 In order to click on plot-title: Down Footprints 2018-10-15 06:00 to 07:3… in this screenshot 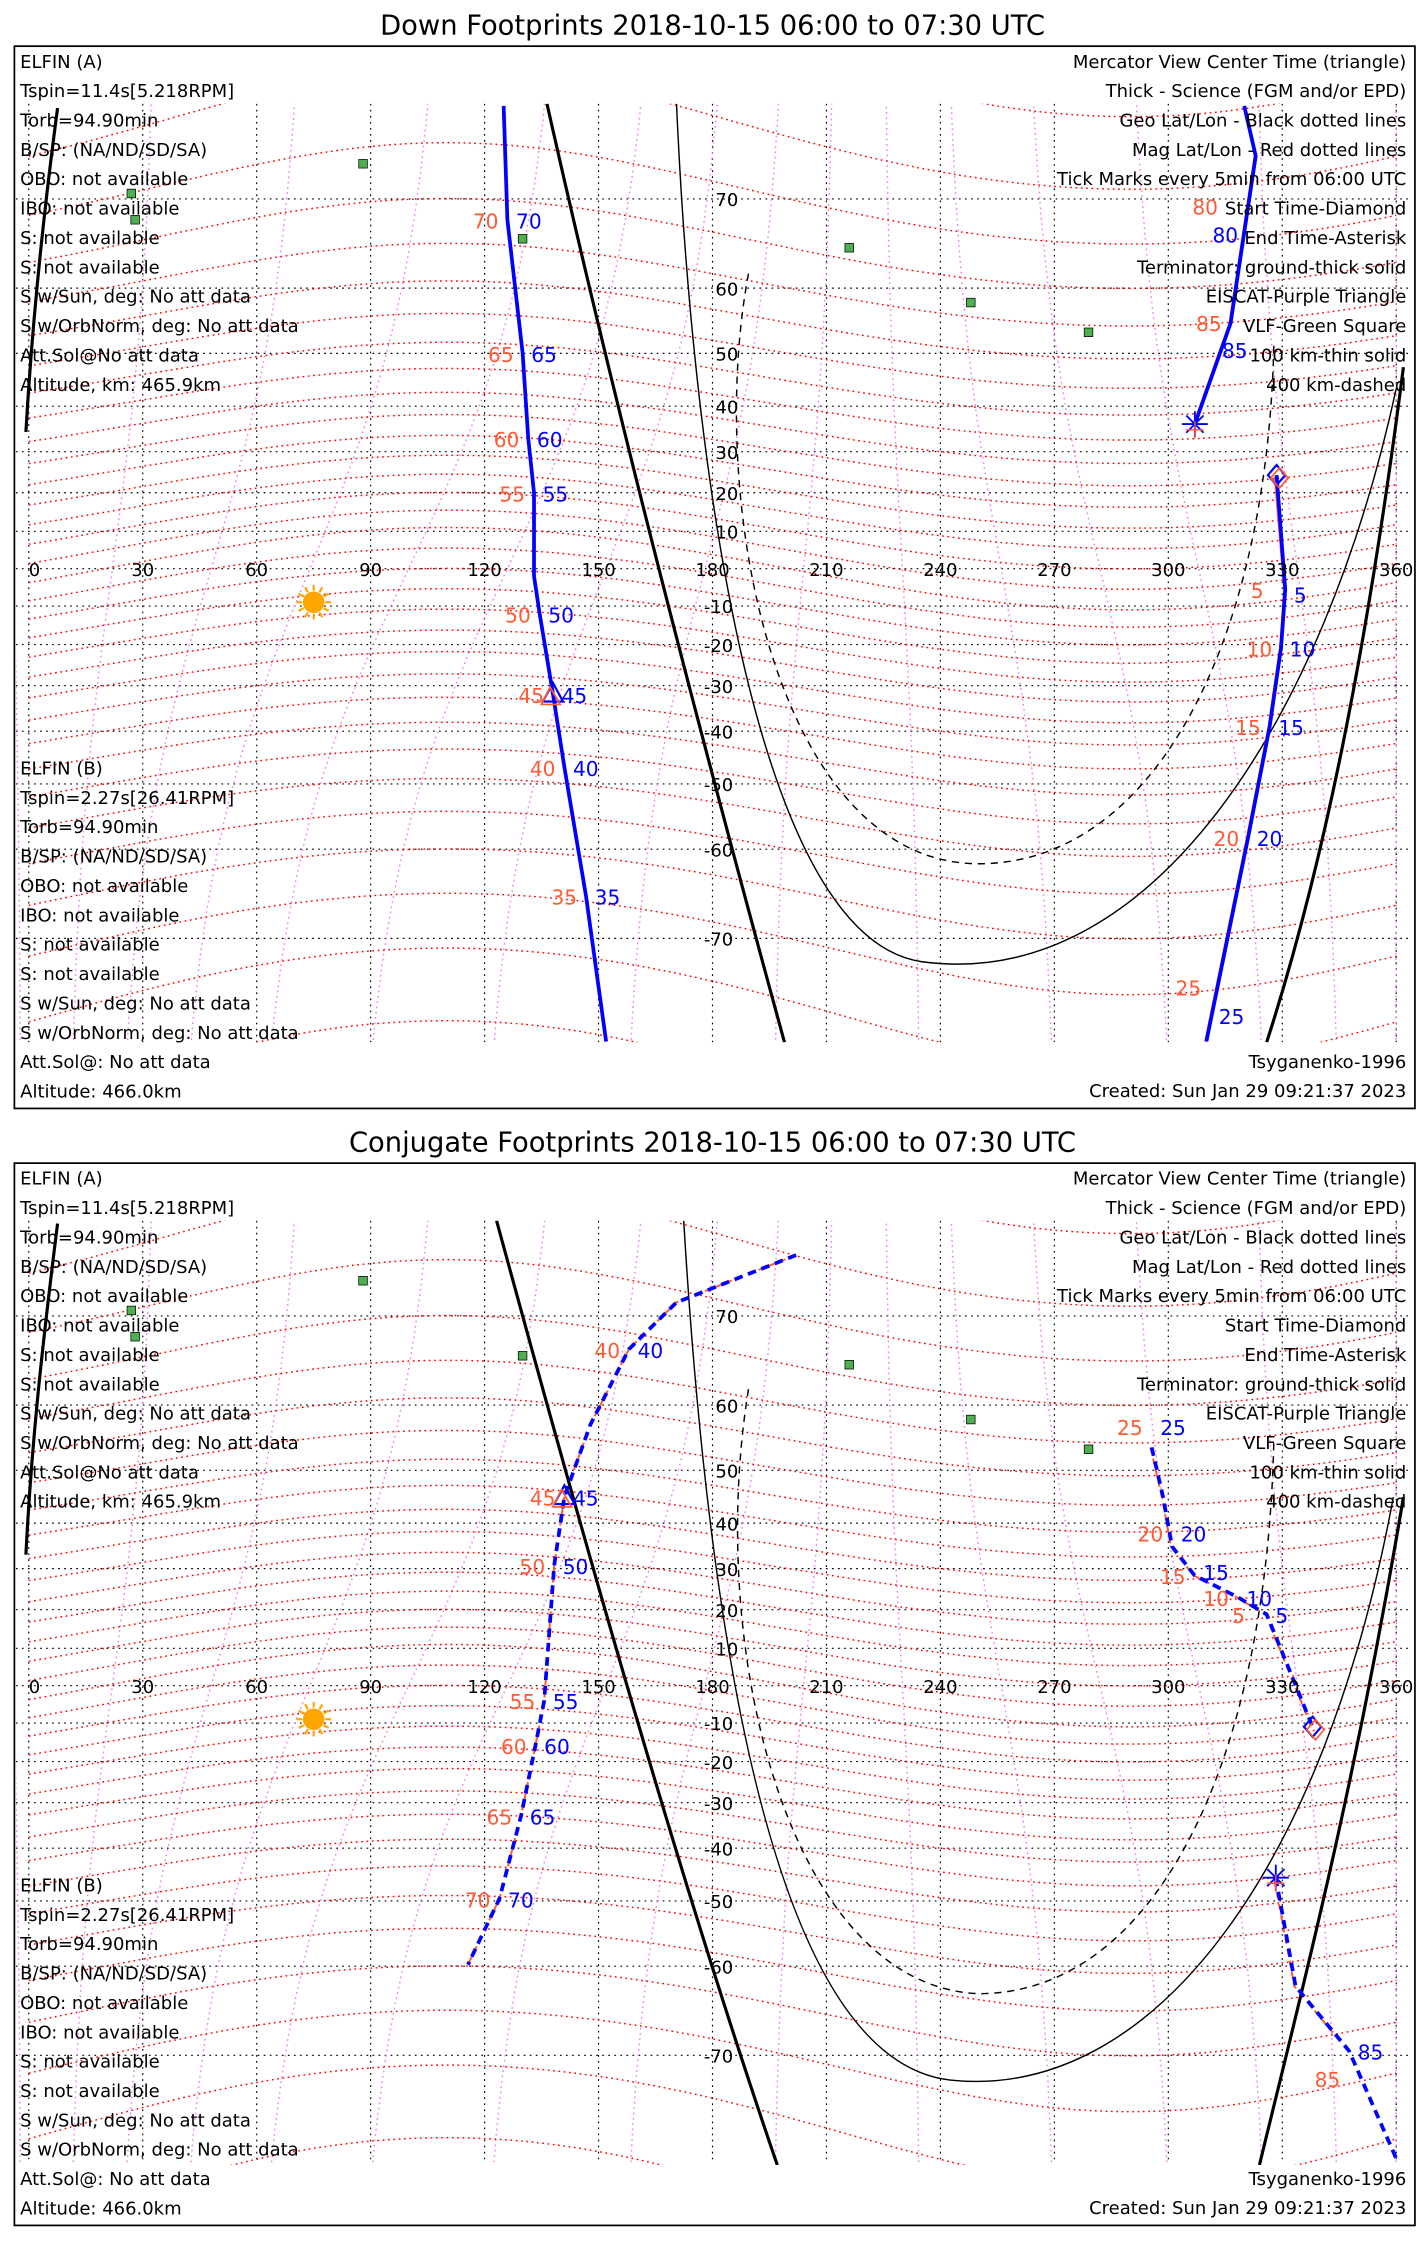, I will do `click(712, 26)`.